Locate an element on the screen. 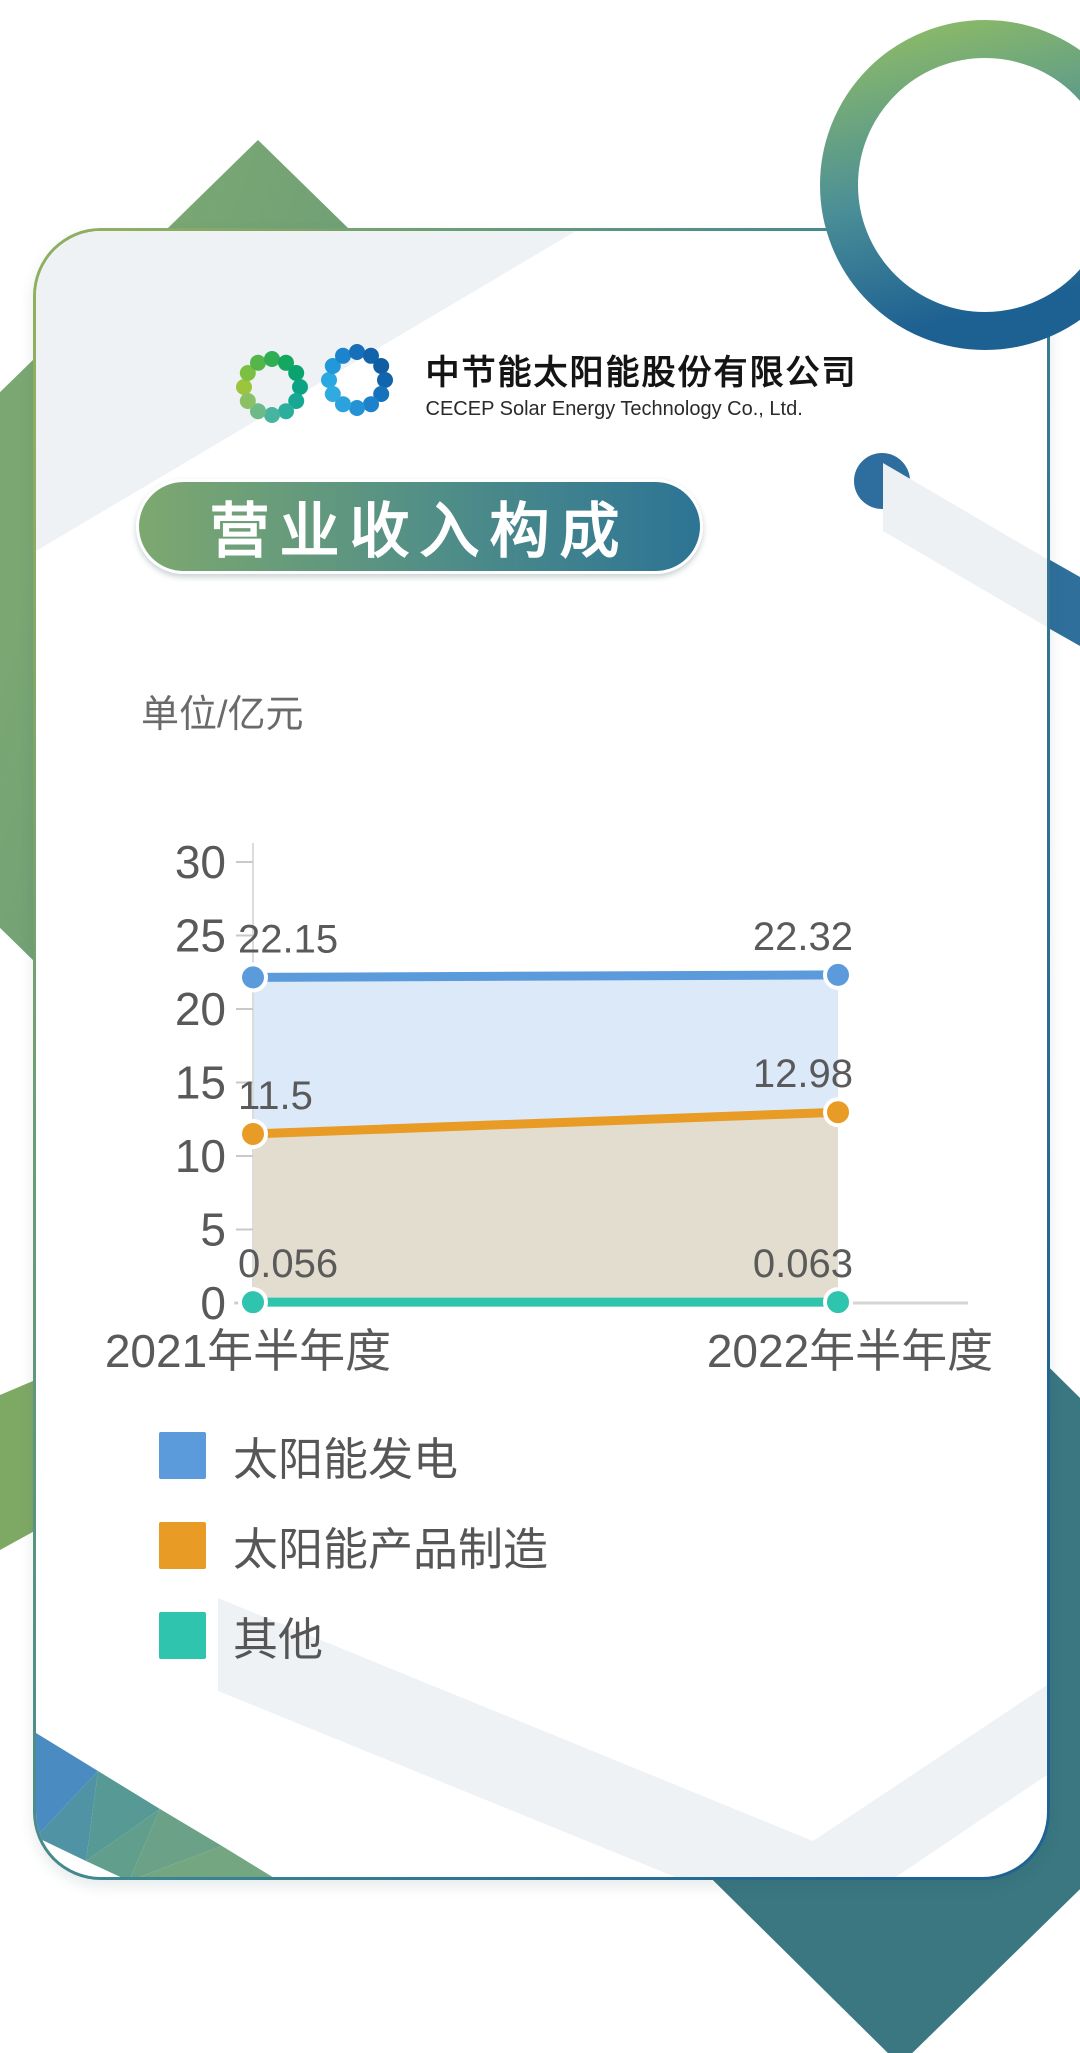 This screenshot has width=1080, height=2053. svg-text: 30 is located at coordinates (200, 862).